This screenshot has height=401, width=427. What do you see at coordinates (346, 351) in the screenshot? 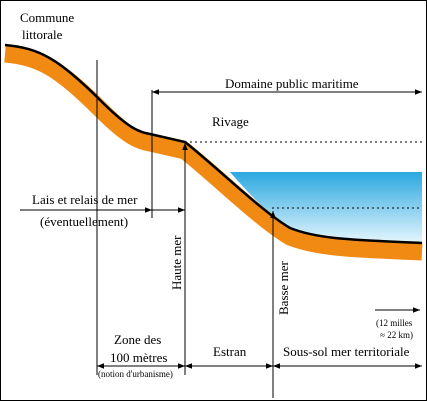
I see `label: Sous-sol mer territoriale` at bounding box center [346, 351].